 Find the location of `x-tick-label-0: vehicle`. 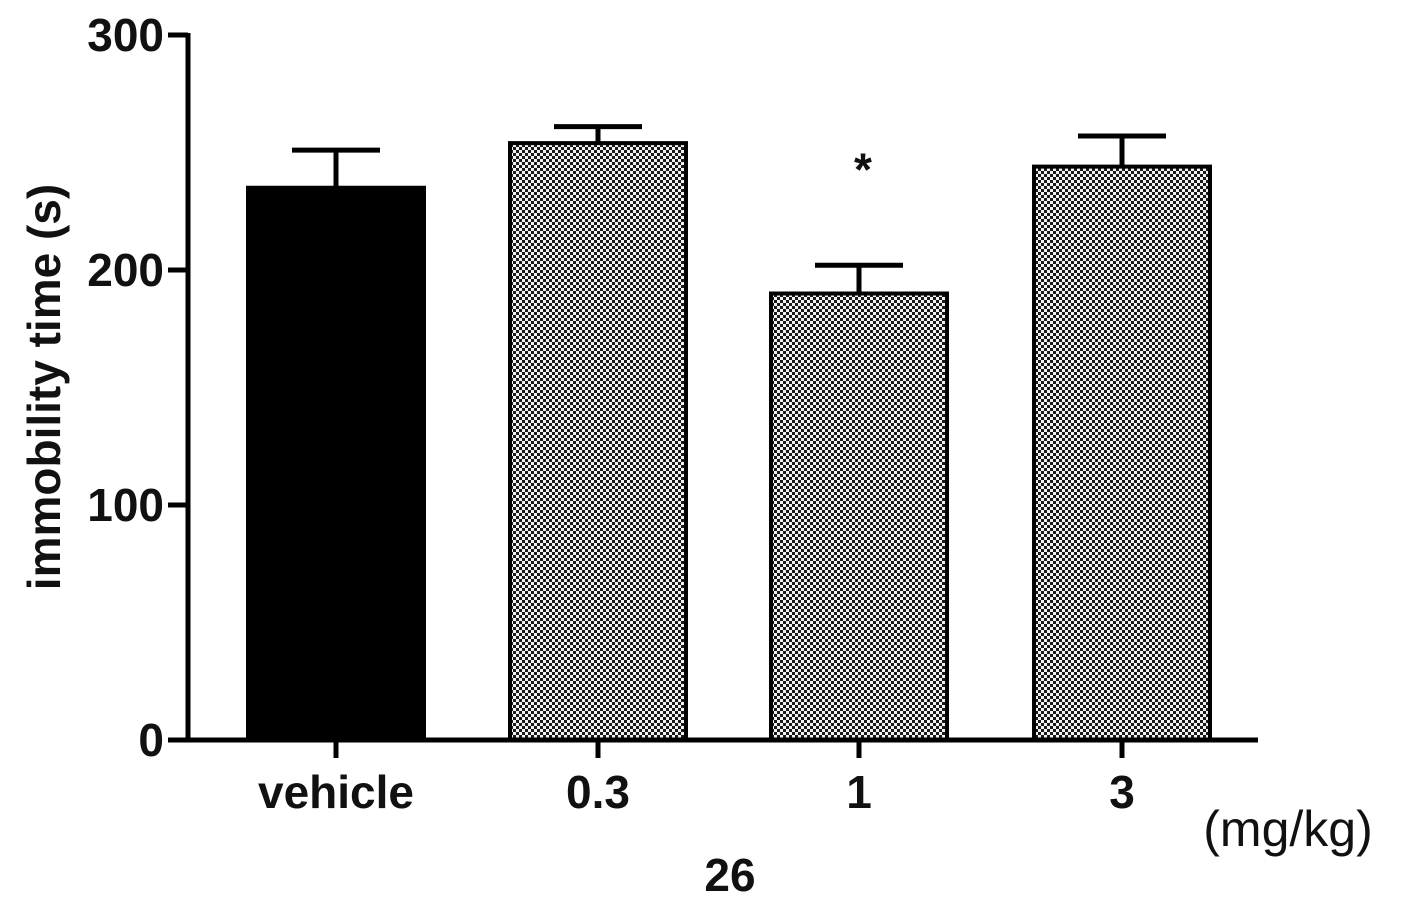

x-tick-label-0: vehicle is located at coordinates (336, 792).